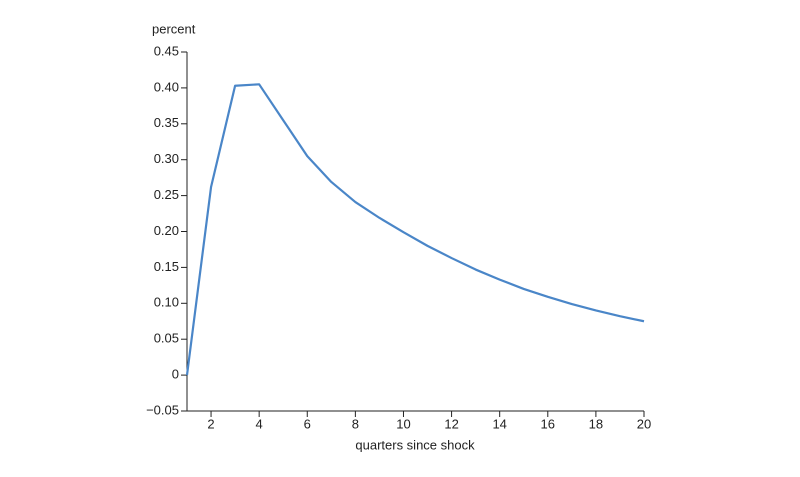 The image size is (800, 477). I want to click on x-axis-label: quarters since shock, so click(415, 444).